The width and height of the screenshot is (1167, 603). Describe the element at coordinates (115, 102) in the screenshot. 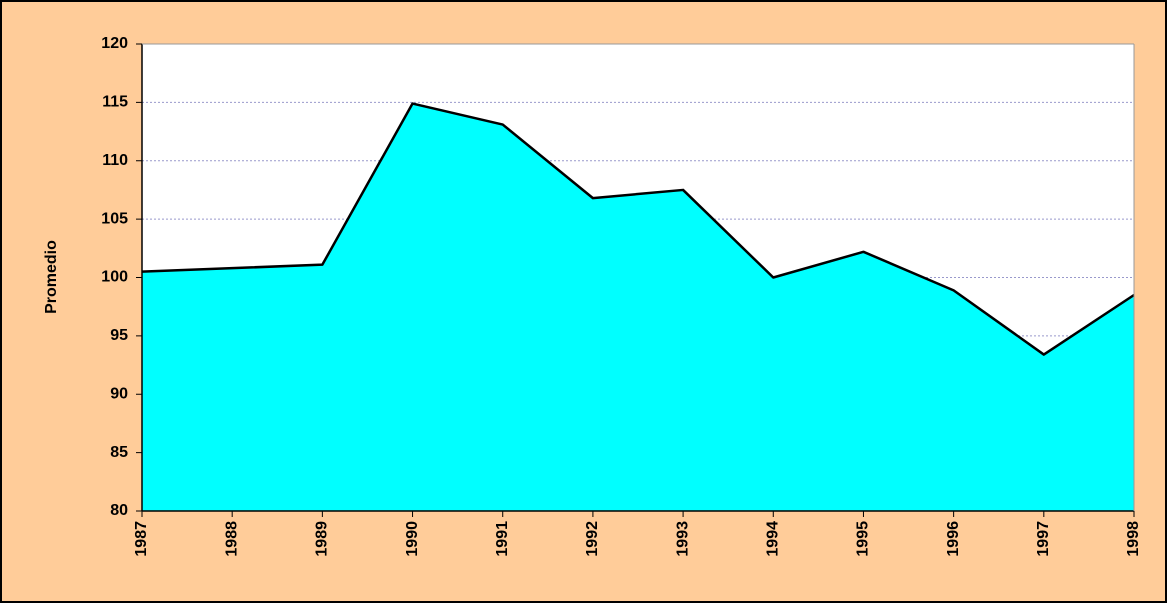

I see `y-tick-label: 115` at that location.